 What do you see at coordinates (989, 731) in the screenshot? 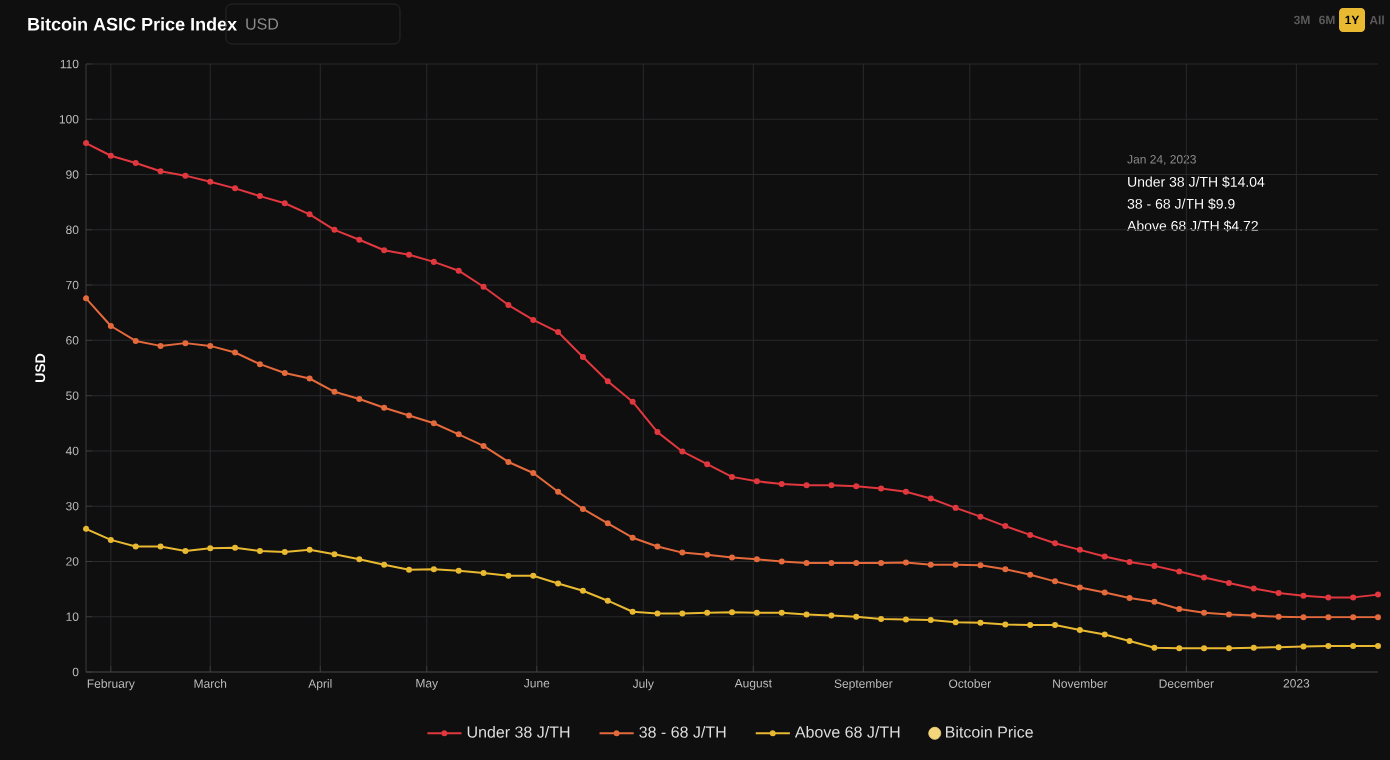
I see `legend-label: Bitcoin Price` at bounding box center [989, 731].